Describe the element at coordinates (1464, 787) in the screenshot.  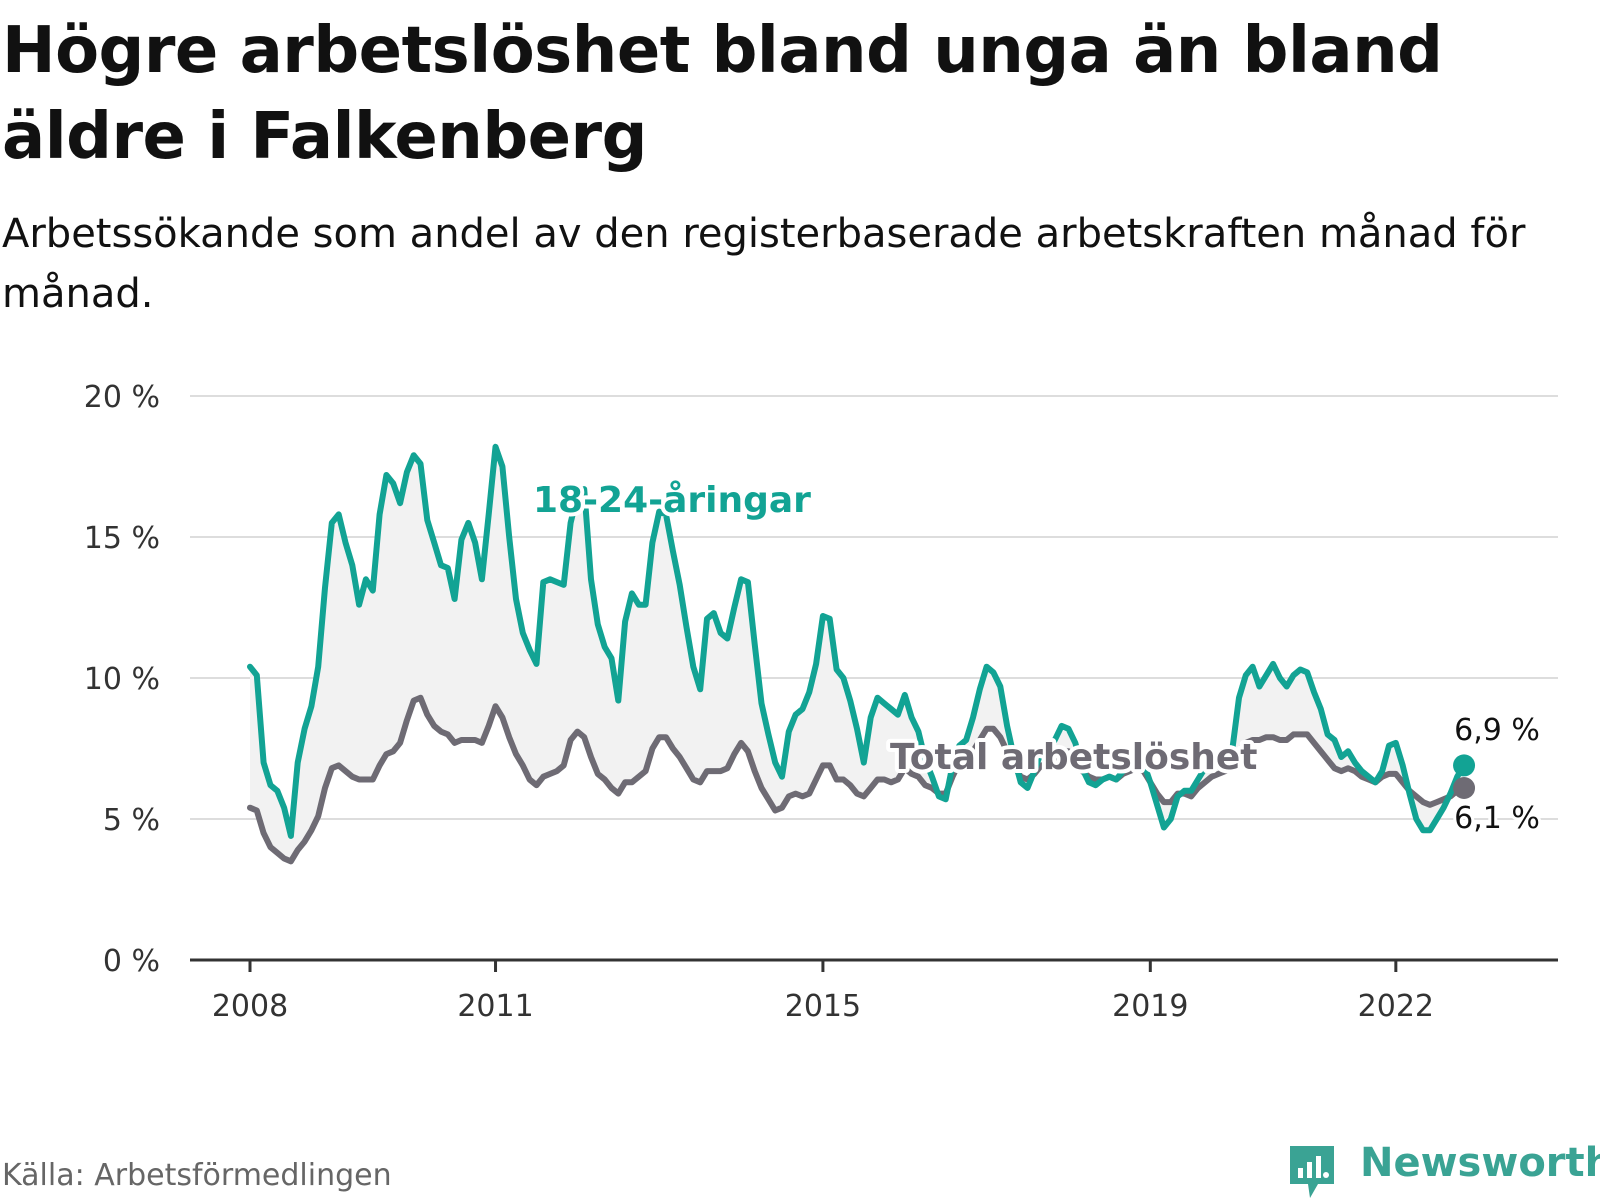
I see `end-marker-total` at that location.